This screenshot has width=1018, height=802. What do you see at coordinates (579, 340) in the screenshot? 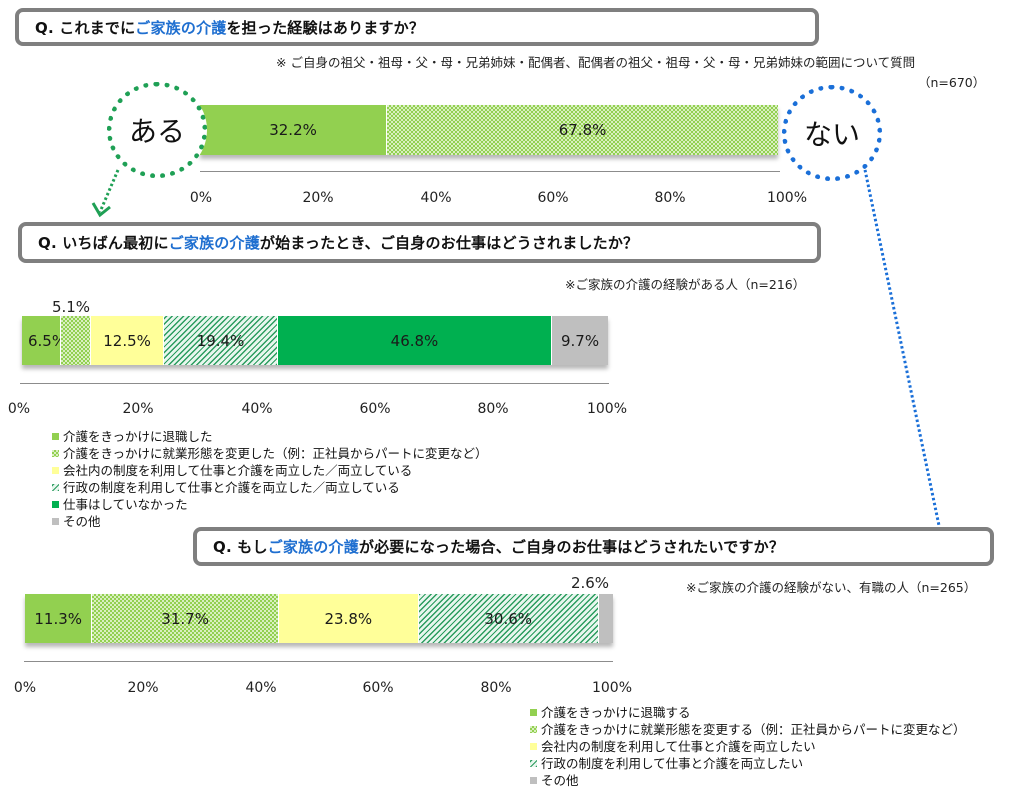
I see `q2-segment-other: 9.7%` at bounding box center [579, 340].